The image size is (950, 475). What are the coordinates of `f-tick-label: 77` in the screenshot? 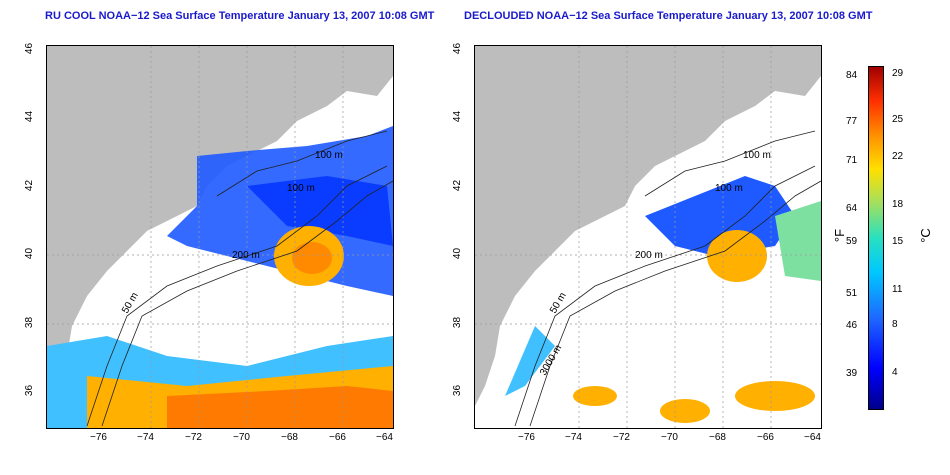 It's located at (852, 121).